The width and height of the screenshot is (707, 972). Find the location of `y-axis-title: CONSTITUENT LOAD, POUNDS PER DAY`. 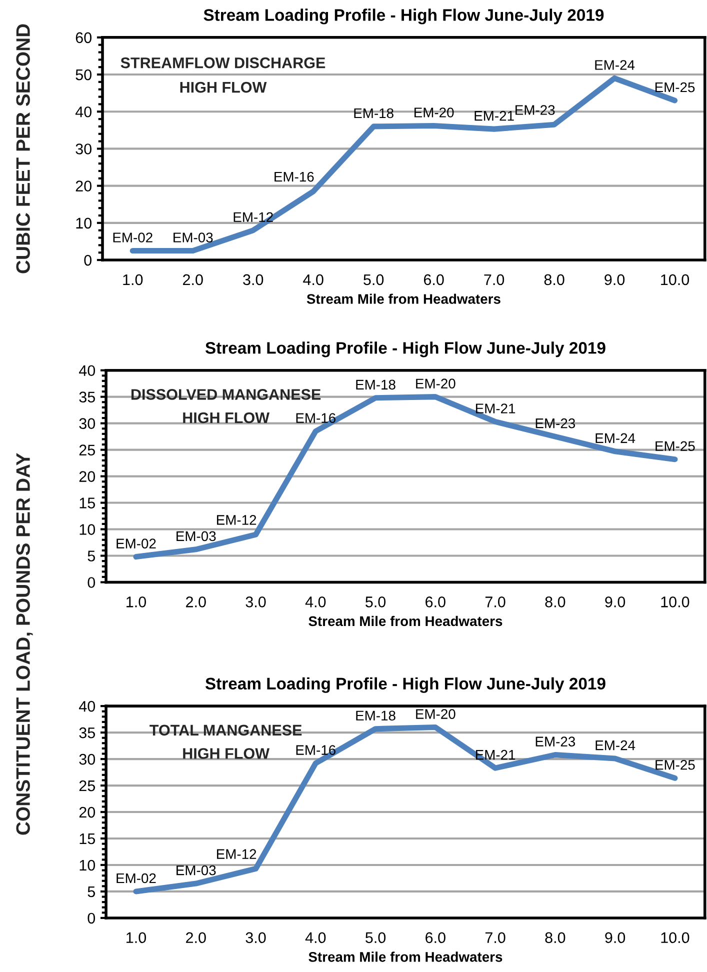

y-axis-title: CONSTITUENT LOAD, POUNDS PER DAY is located at coordinates (24, 644).